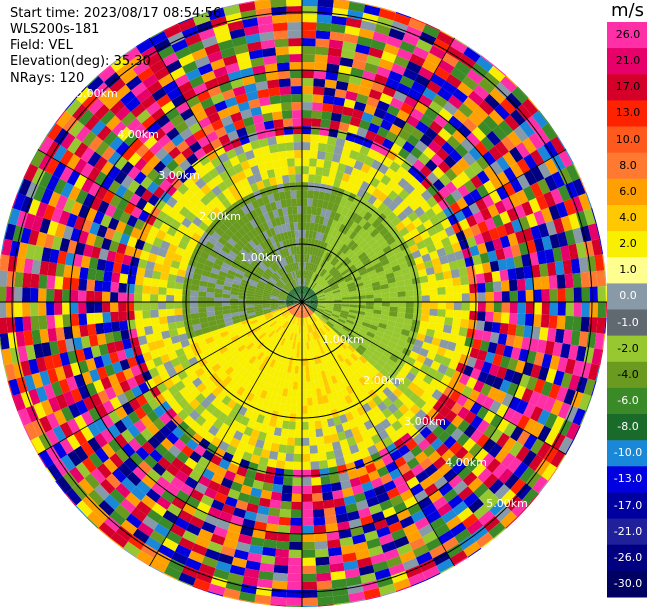  I want to click on colorbar-tick-label: -1.0, so click(628, 322).